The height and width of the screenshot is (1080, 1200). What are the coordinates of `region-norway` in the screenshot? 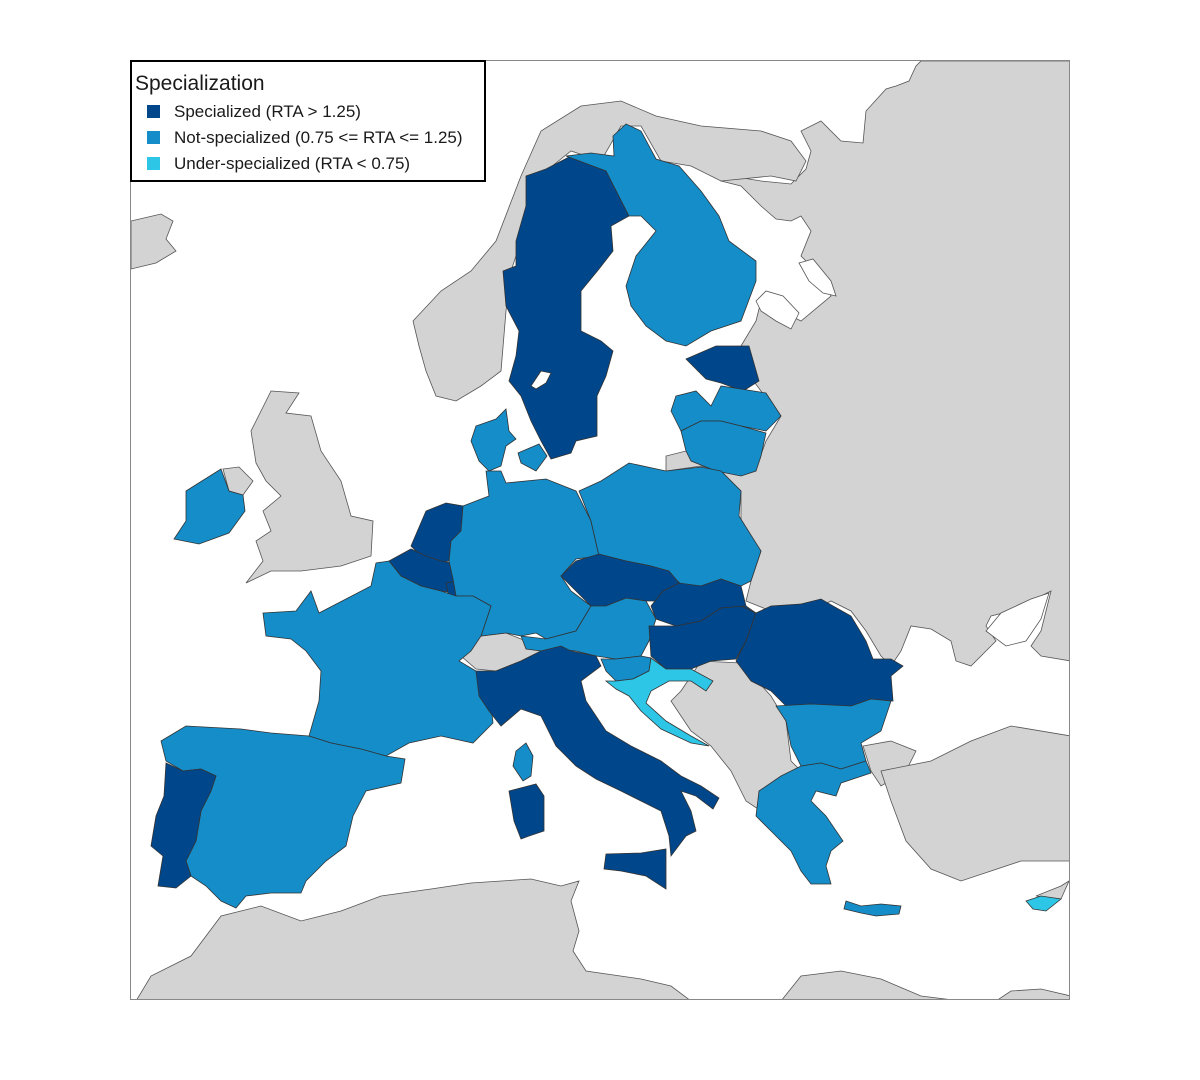 It's located at (609, 251).